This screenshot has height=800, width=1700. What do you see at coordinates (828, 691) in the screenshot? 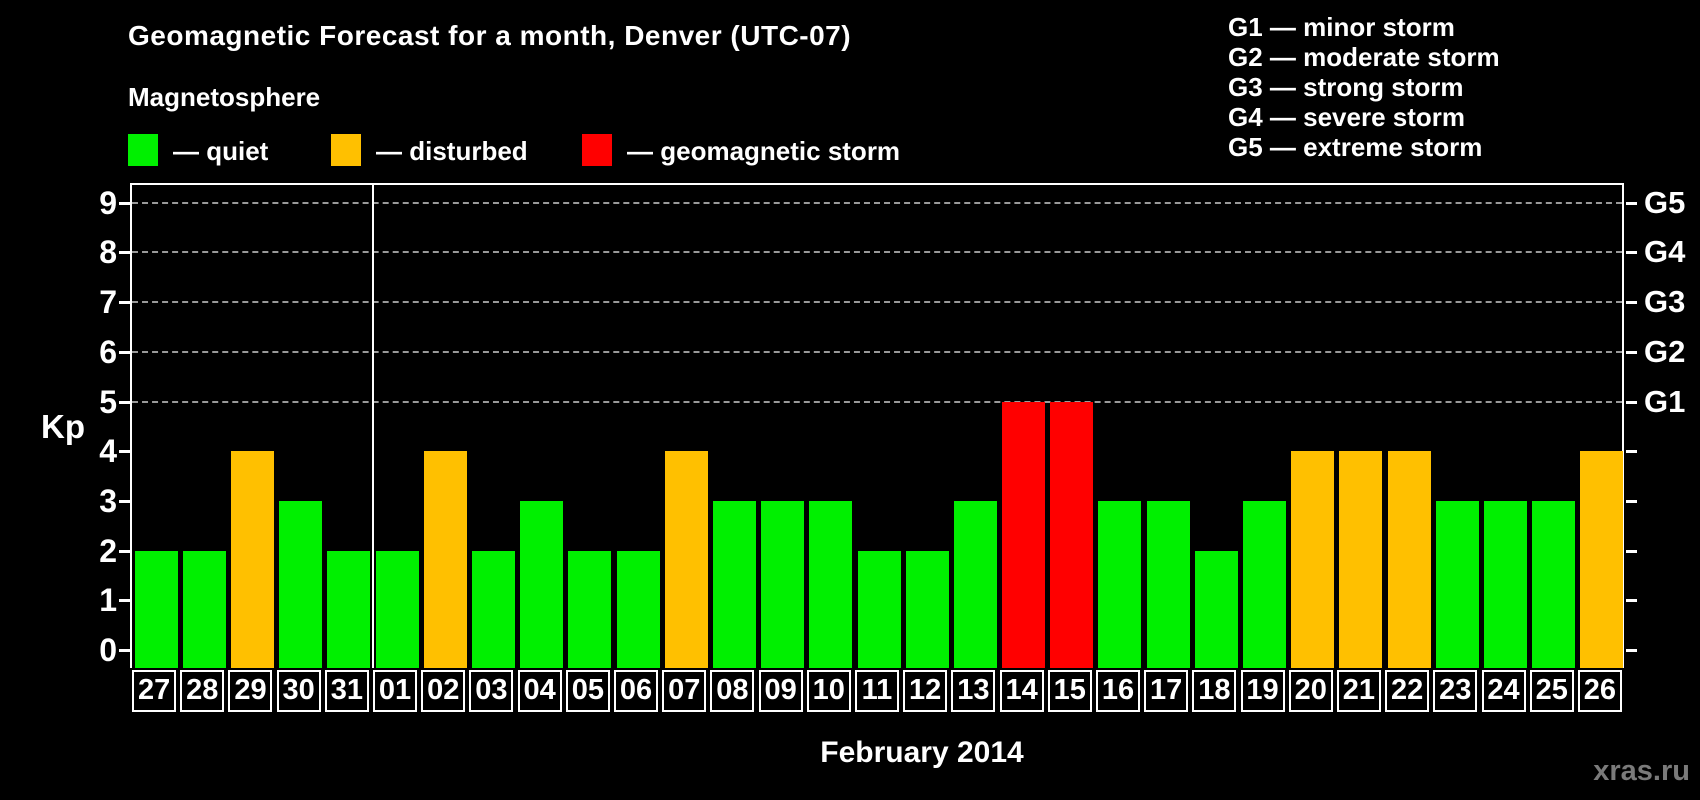
I see `x-label-day-10: 10` at bounding box center [828, 691].